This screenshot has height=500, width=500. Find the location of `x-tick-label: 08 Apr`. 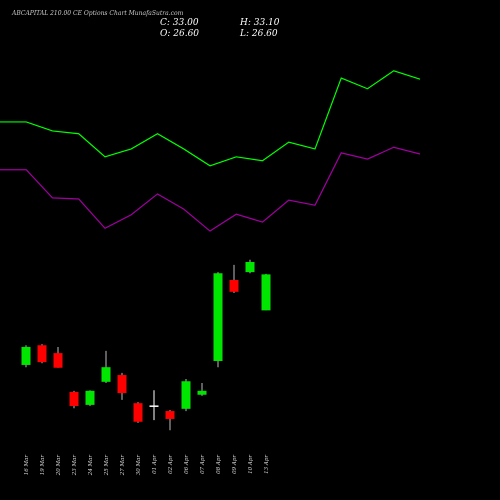

x-tick-label: 08 Apr is located at coordinates (219, 464).